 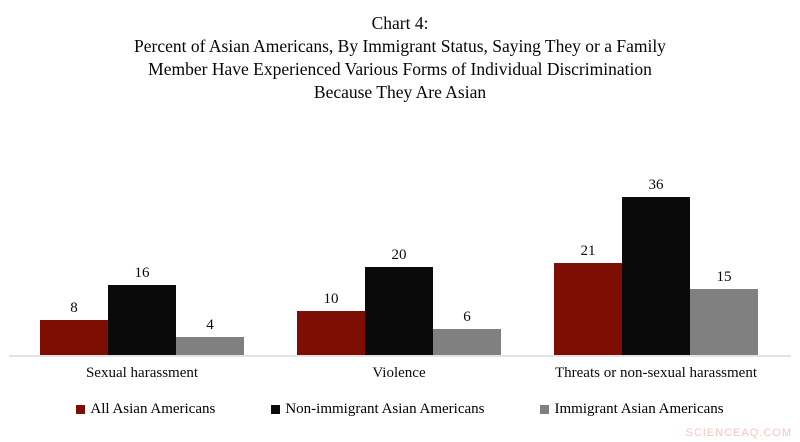 I want to click on chart-title-line: Because They Are Asian, so click(x=400, y=92).